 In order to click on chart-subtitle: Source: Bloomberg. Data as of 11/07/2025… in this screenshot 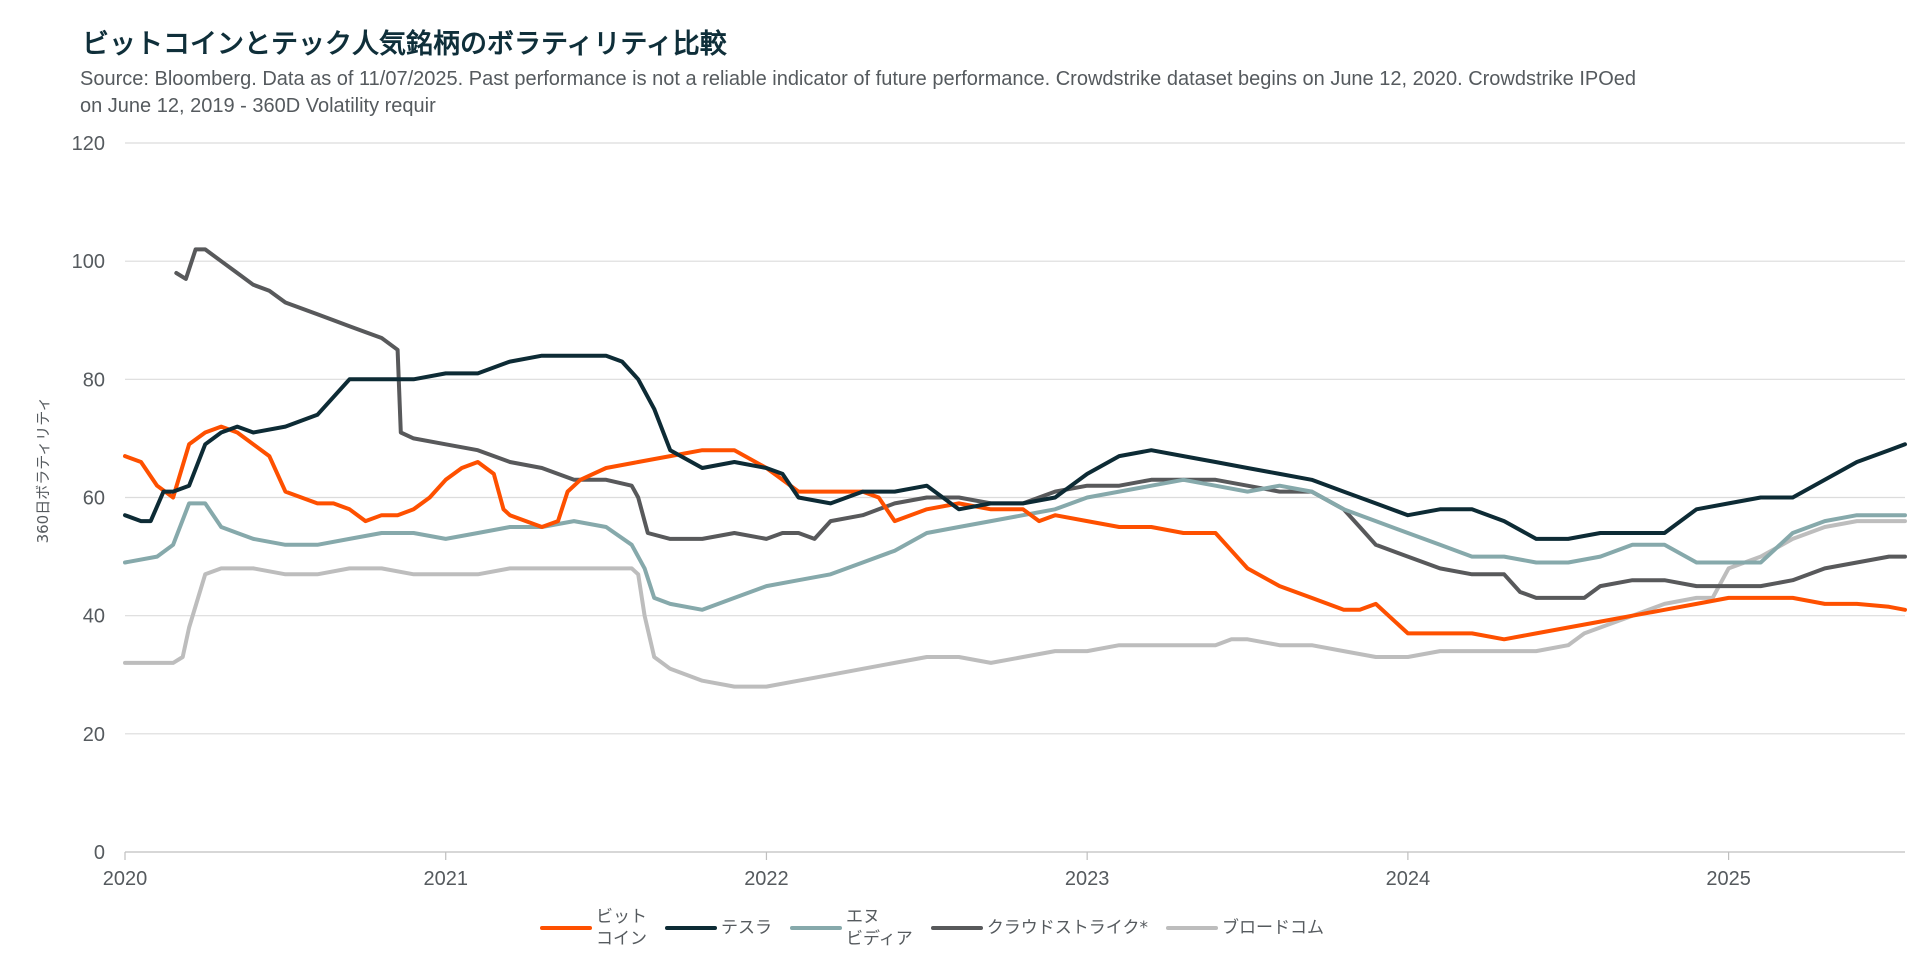, I will do `click(858, 92)`.